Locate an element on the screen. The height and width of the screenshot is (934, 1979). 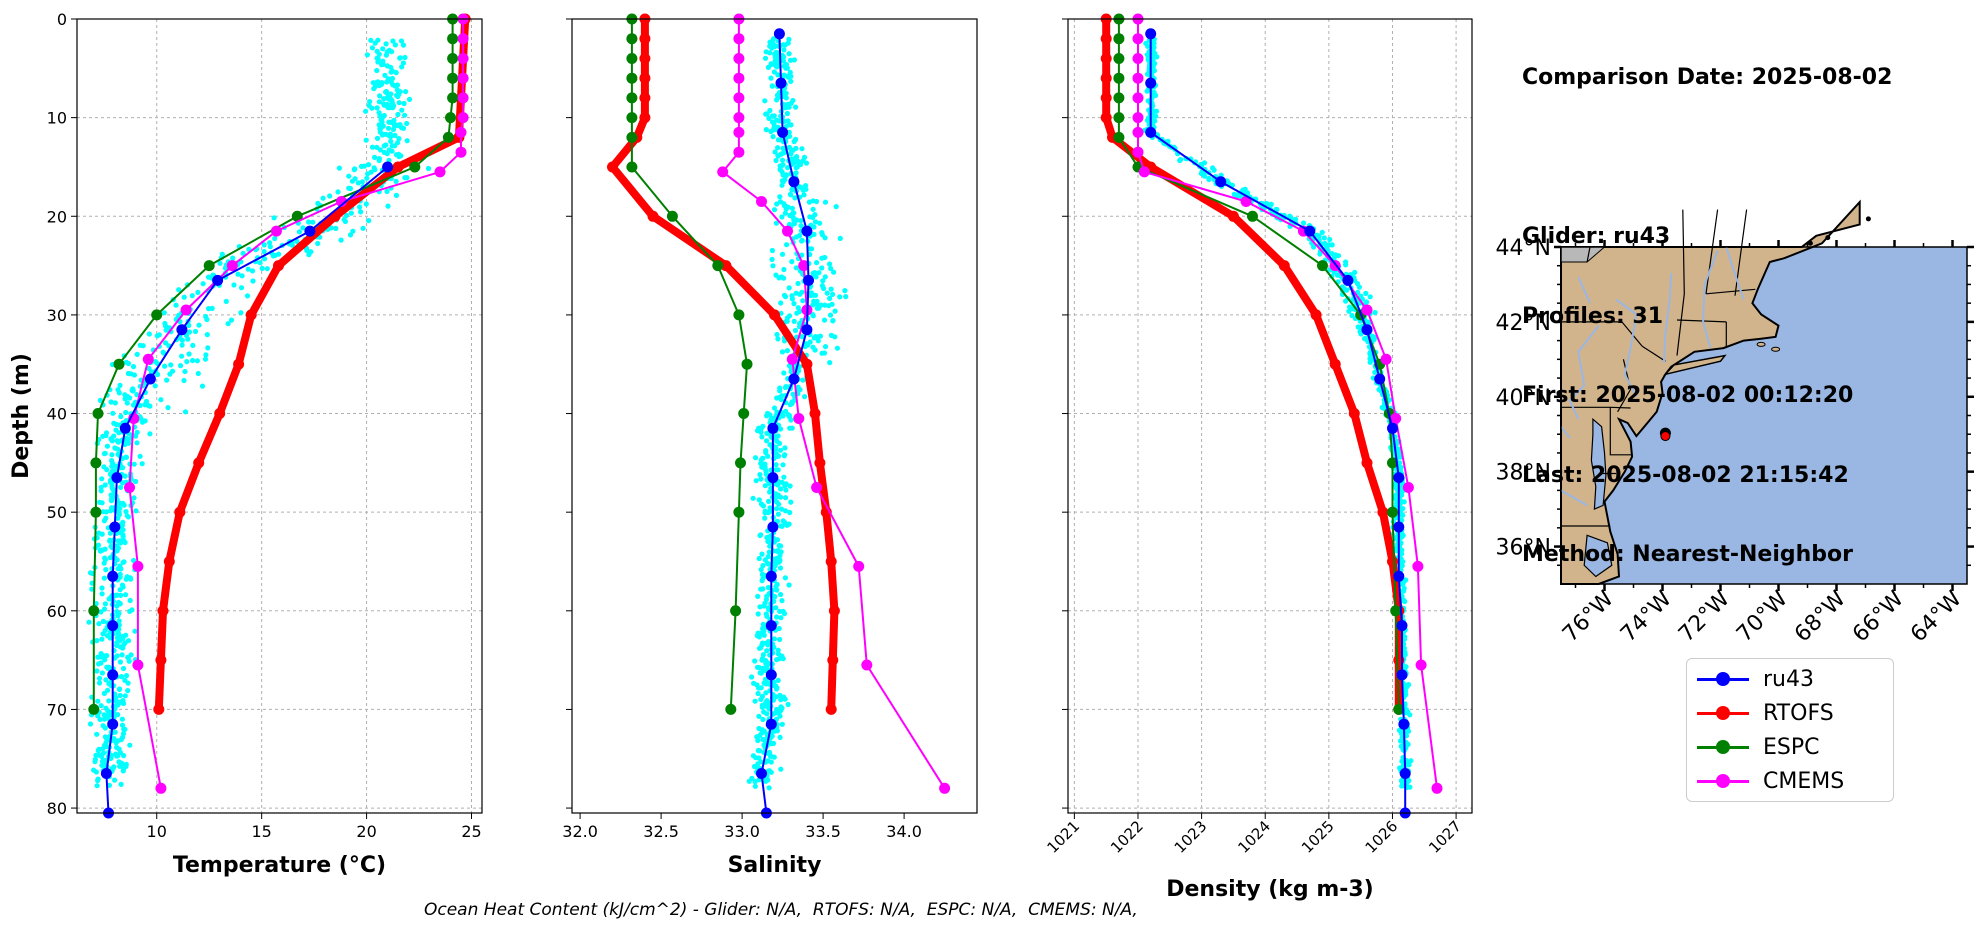
map-lon-label: 74°W is located at coordinates (1646, 616).